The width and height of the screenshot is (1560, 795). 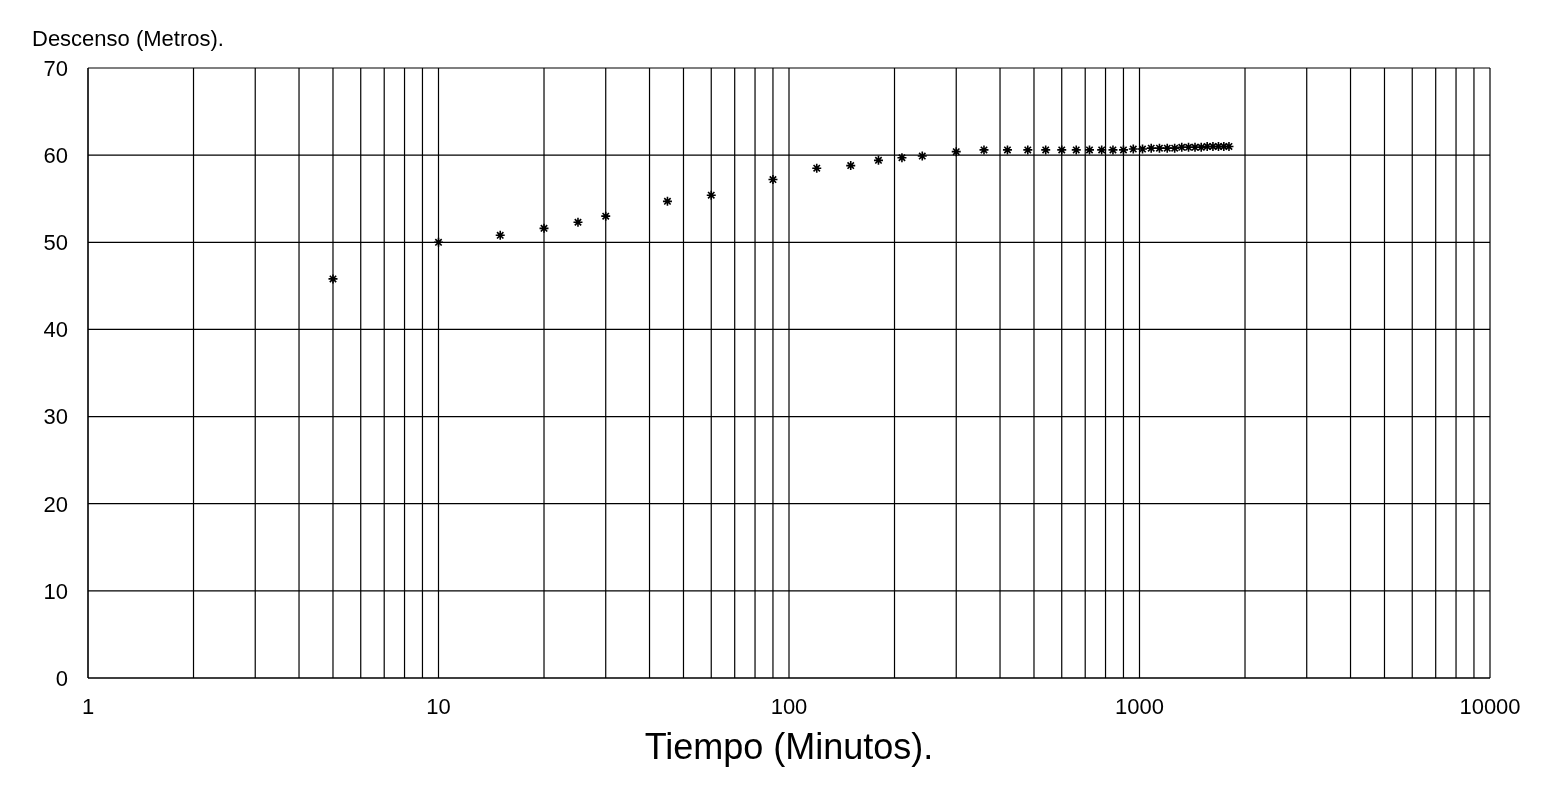 What do you see at coordinates (88, 706) in the screenshot?
I see `x-tick-label: 1` at bounding box center [88, 706].